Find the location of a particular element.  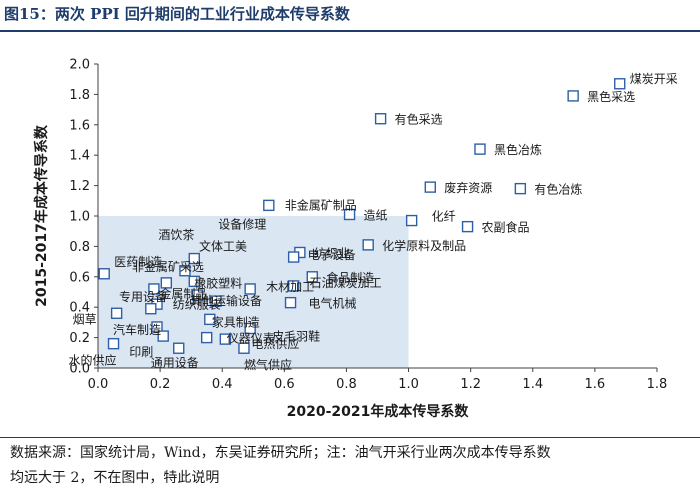

x-tick-label: 0.0 is located at coordinates (98, 384).